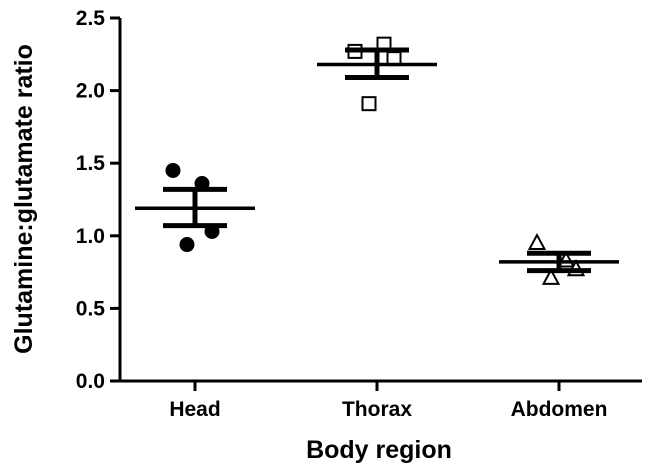 The width and height of the screenshot is (647, 467). Describe the element at coordinates (559, 409) in the screenshot. I see `x-tick-label: Abdomen` at that location.